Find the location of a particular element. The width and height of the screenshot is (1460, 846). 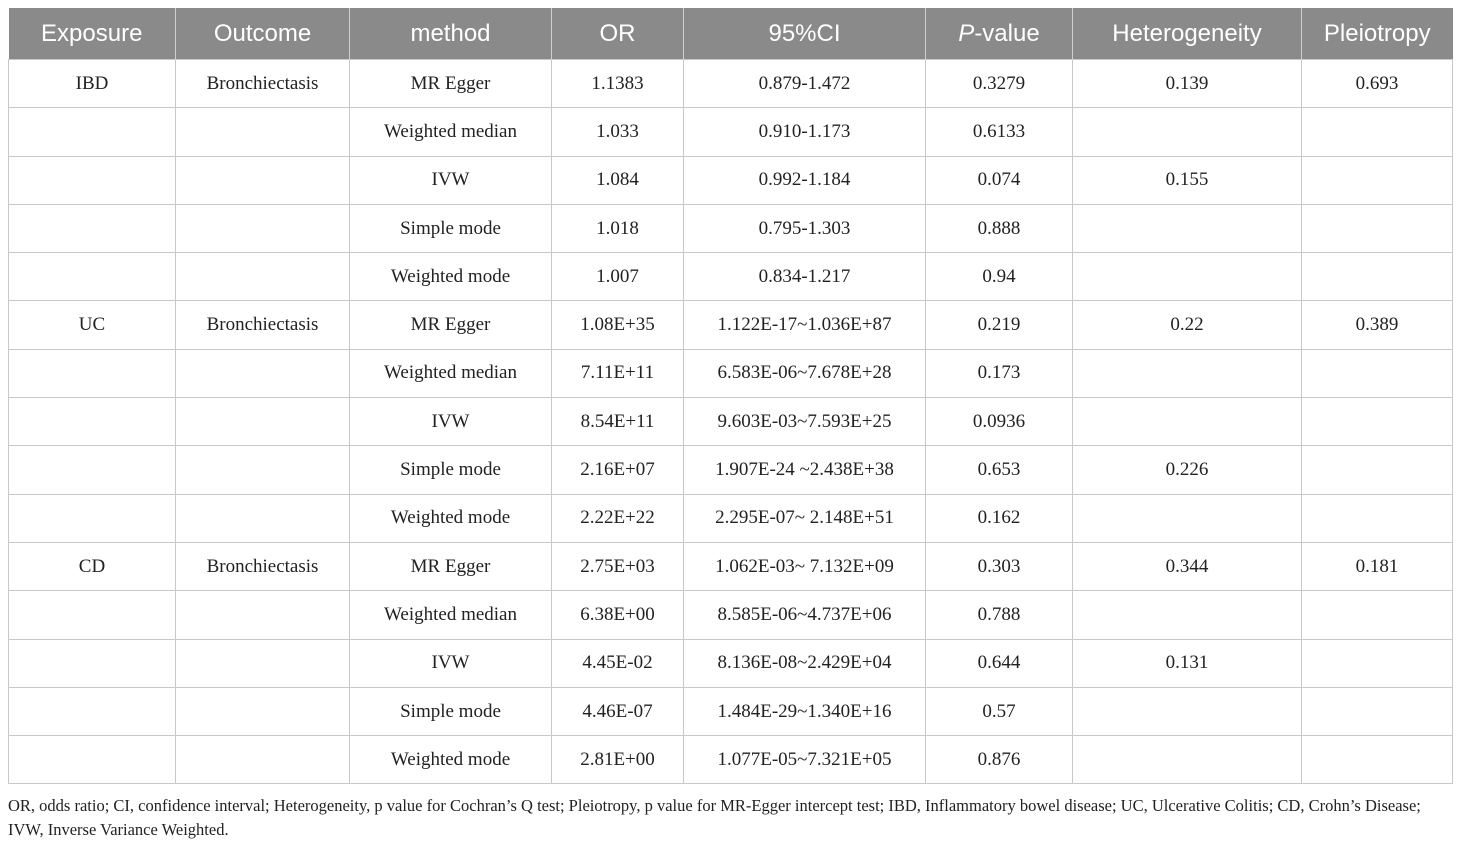

cell-pleio: 0.693 is located at coordinates (1377, 83).